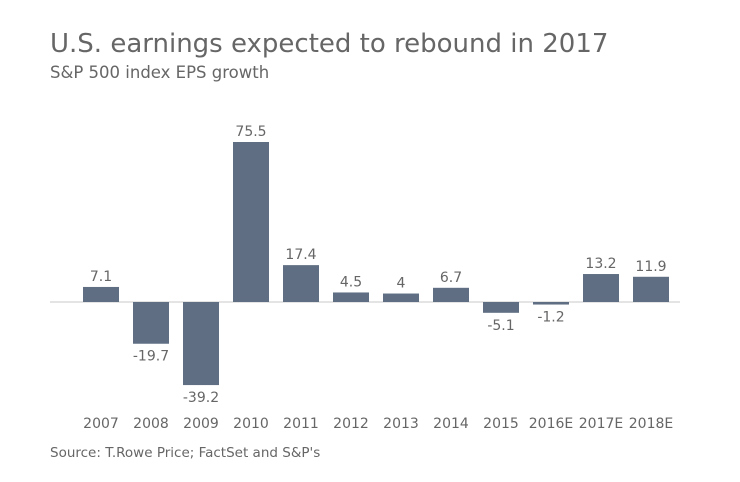 This screenshot has width=740, height=482. What do you see at coordinates (300, 255) in the screenshot?
I see `data-label-2011: 17.4` at bounding box center [300, 255].